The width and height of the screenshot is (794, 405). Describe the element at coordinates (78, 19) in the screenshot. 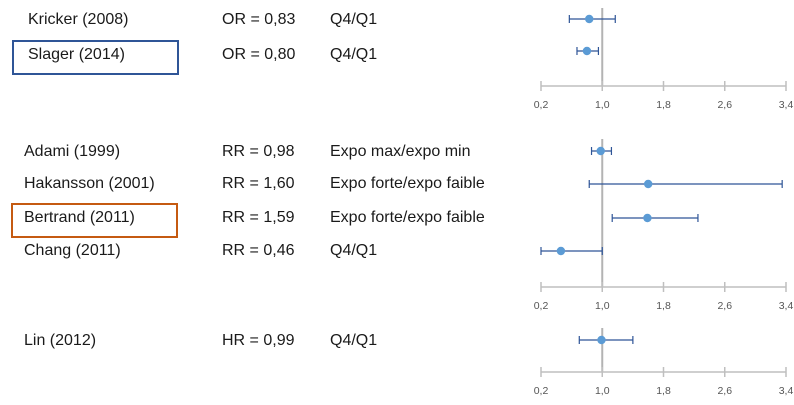

I see `study-label: Kricker (2008)` at that location.